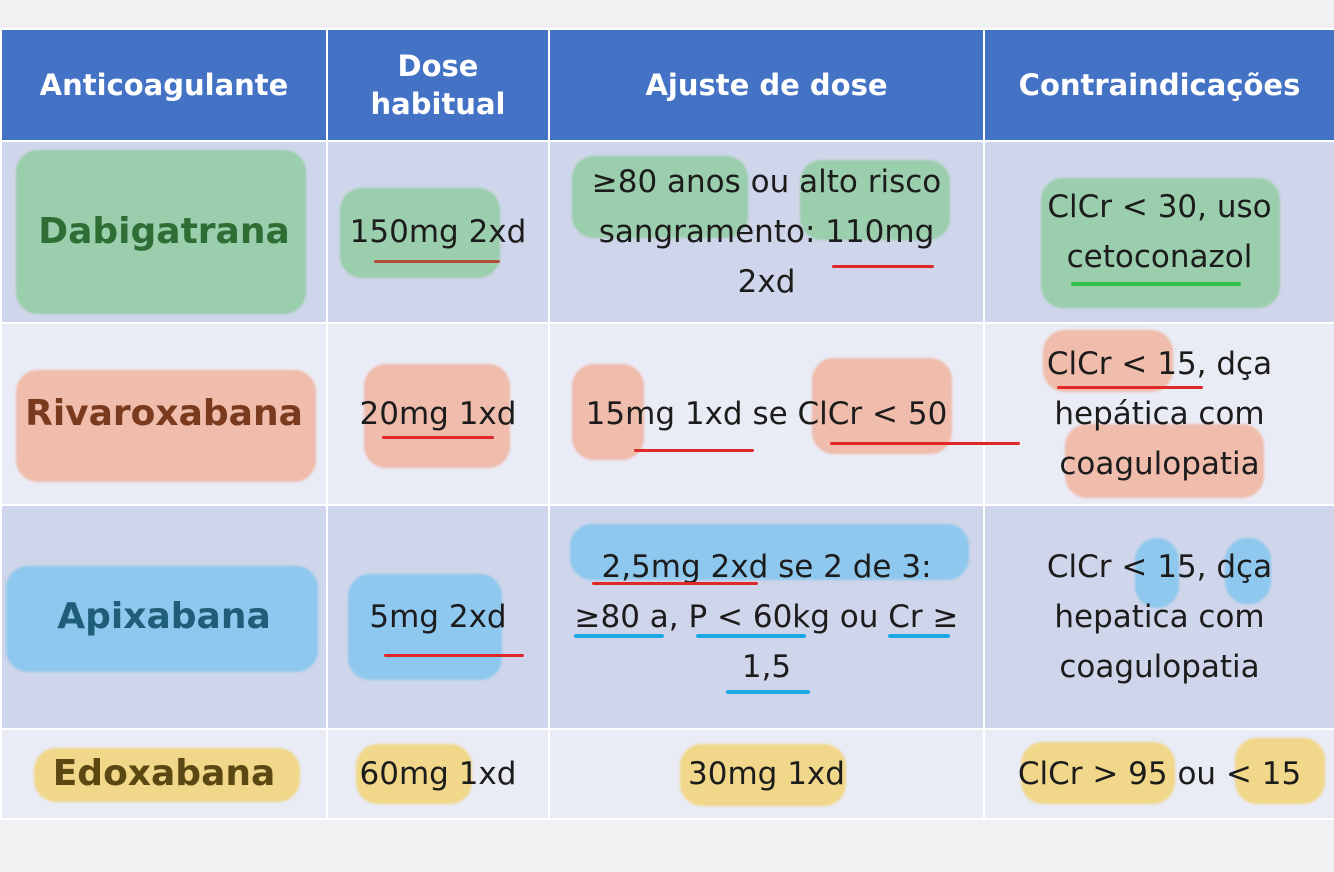  I want to click on drug-name: Dabigatrana, so click(164, 231).